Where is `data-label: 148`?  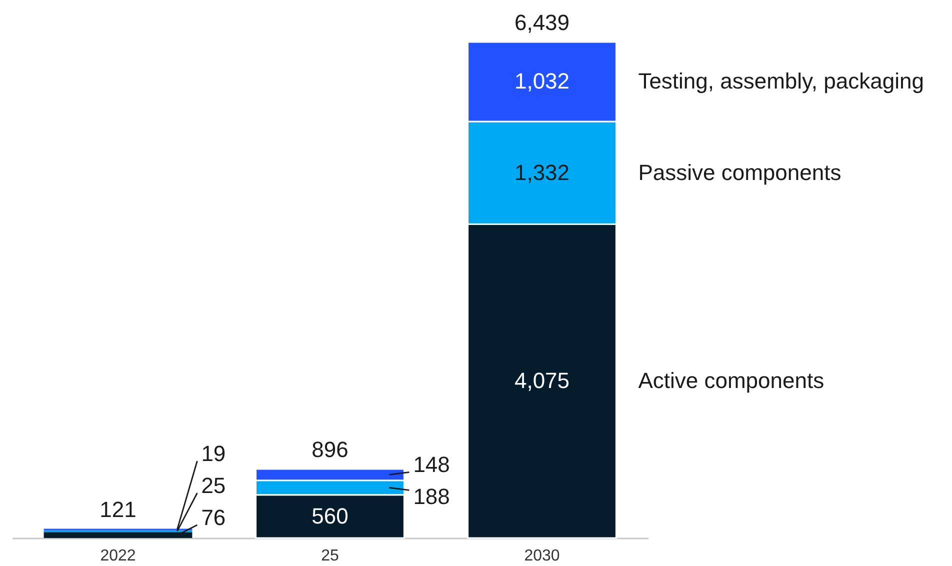
data-label: 148 is located at coordinates (431, 465).